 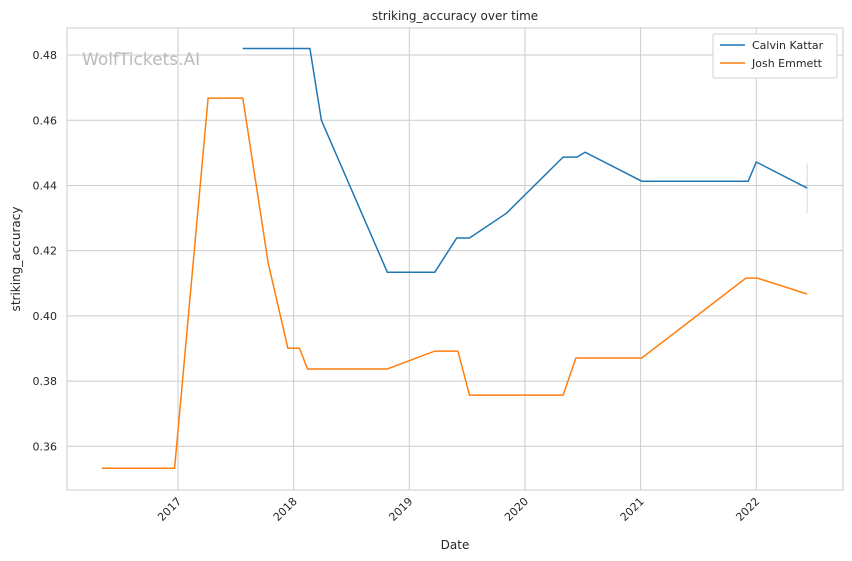 I want to click on legend-label-josh: Josh Emmett, so click(x=787, y=63).